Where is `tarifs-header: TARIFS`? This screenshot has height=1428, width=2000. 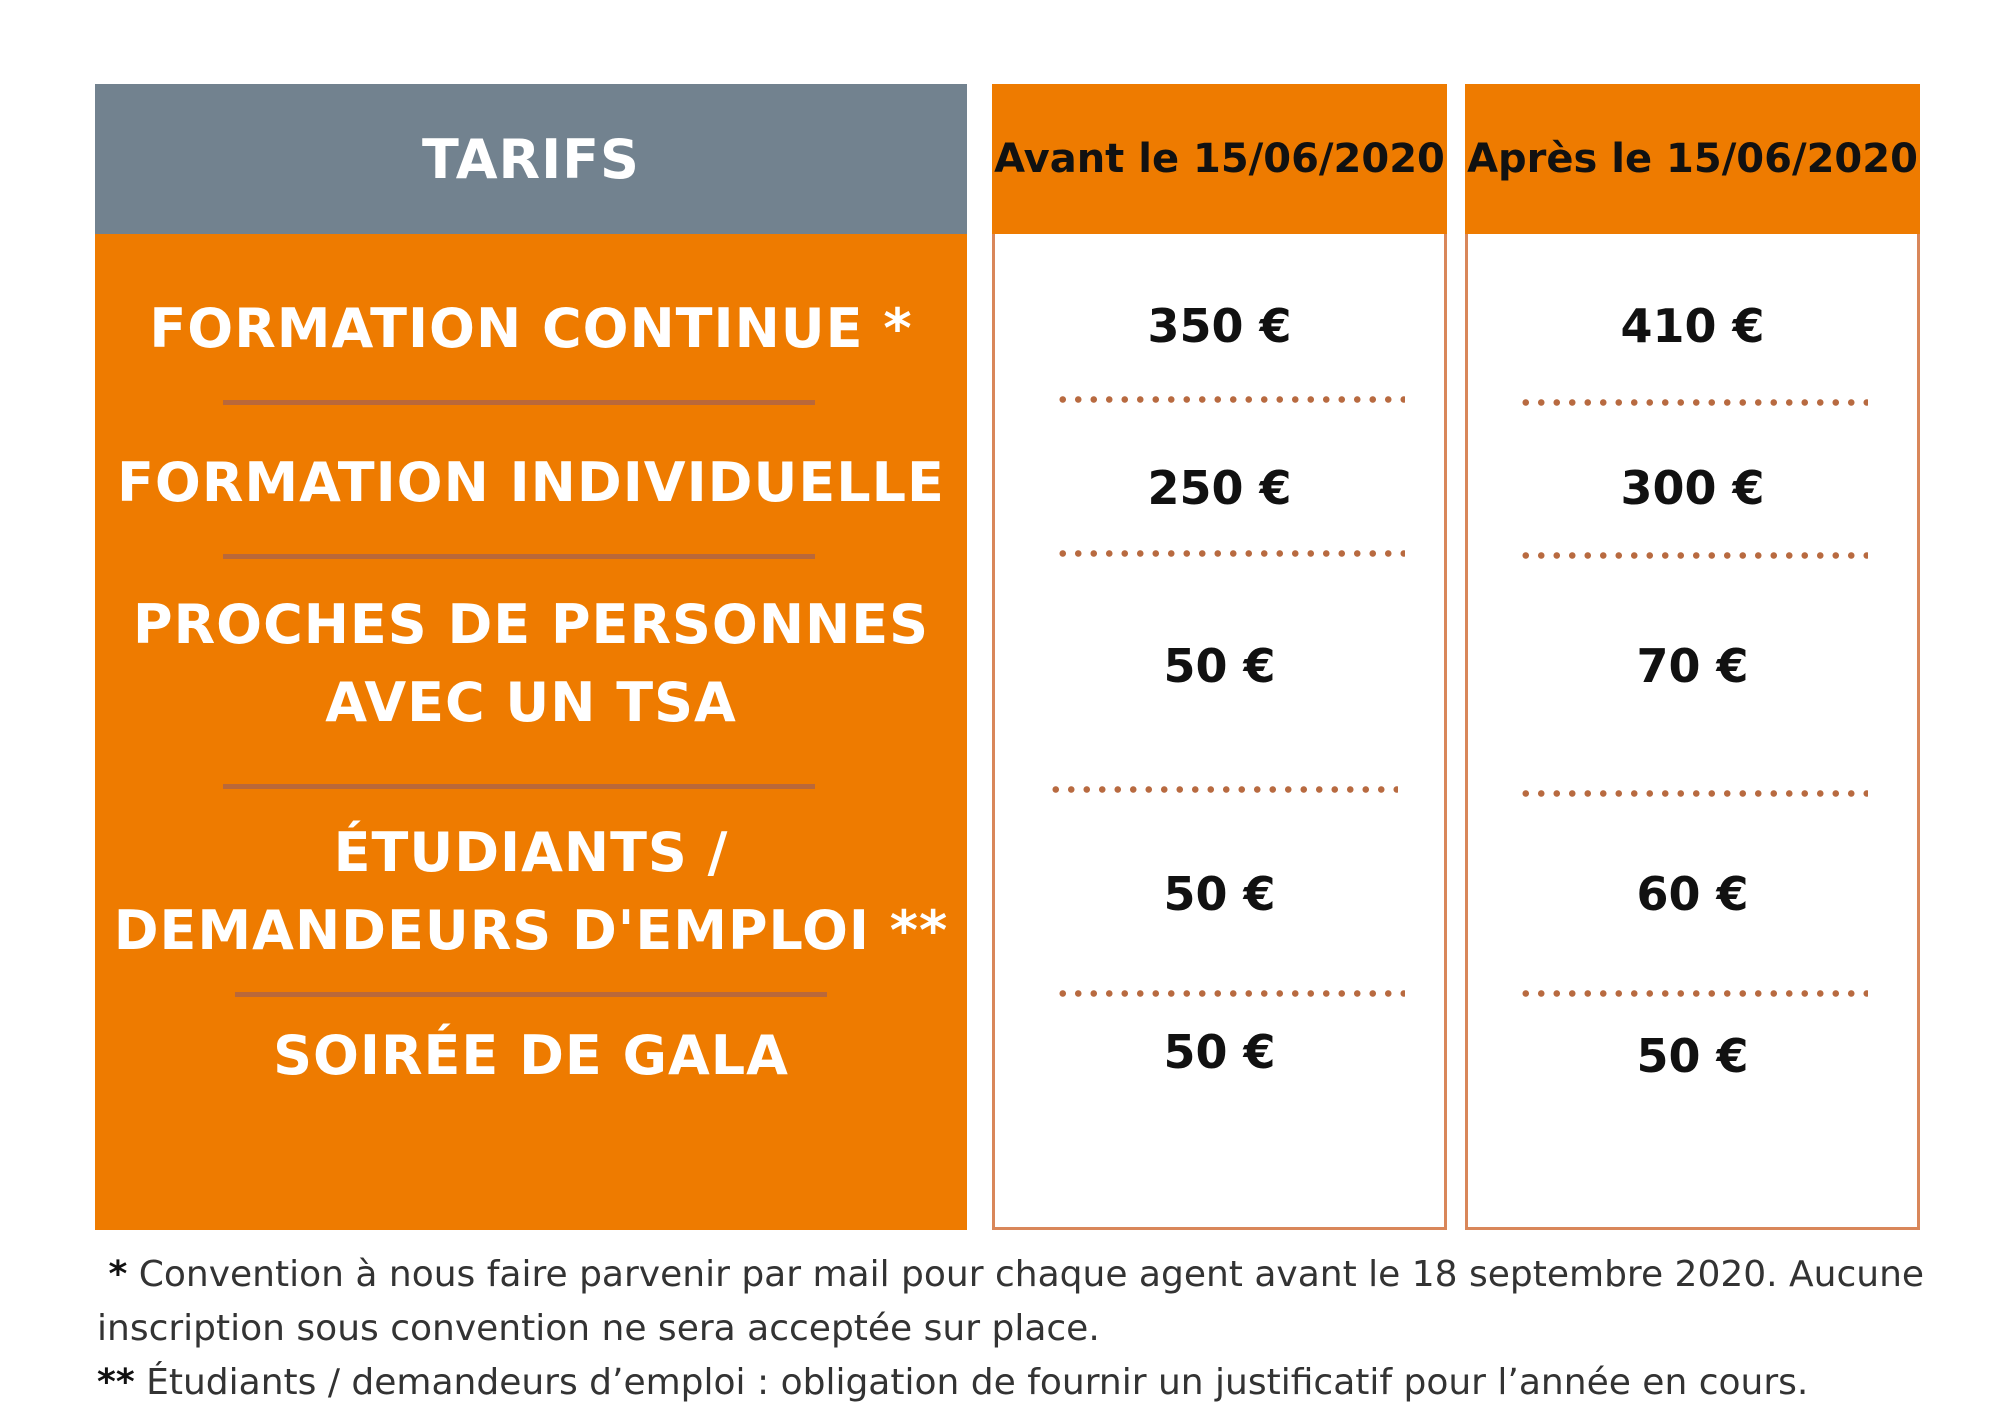
tarifs-header: TARIFS is located at coordinates (531, 159).